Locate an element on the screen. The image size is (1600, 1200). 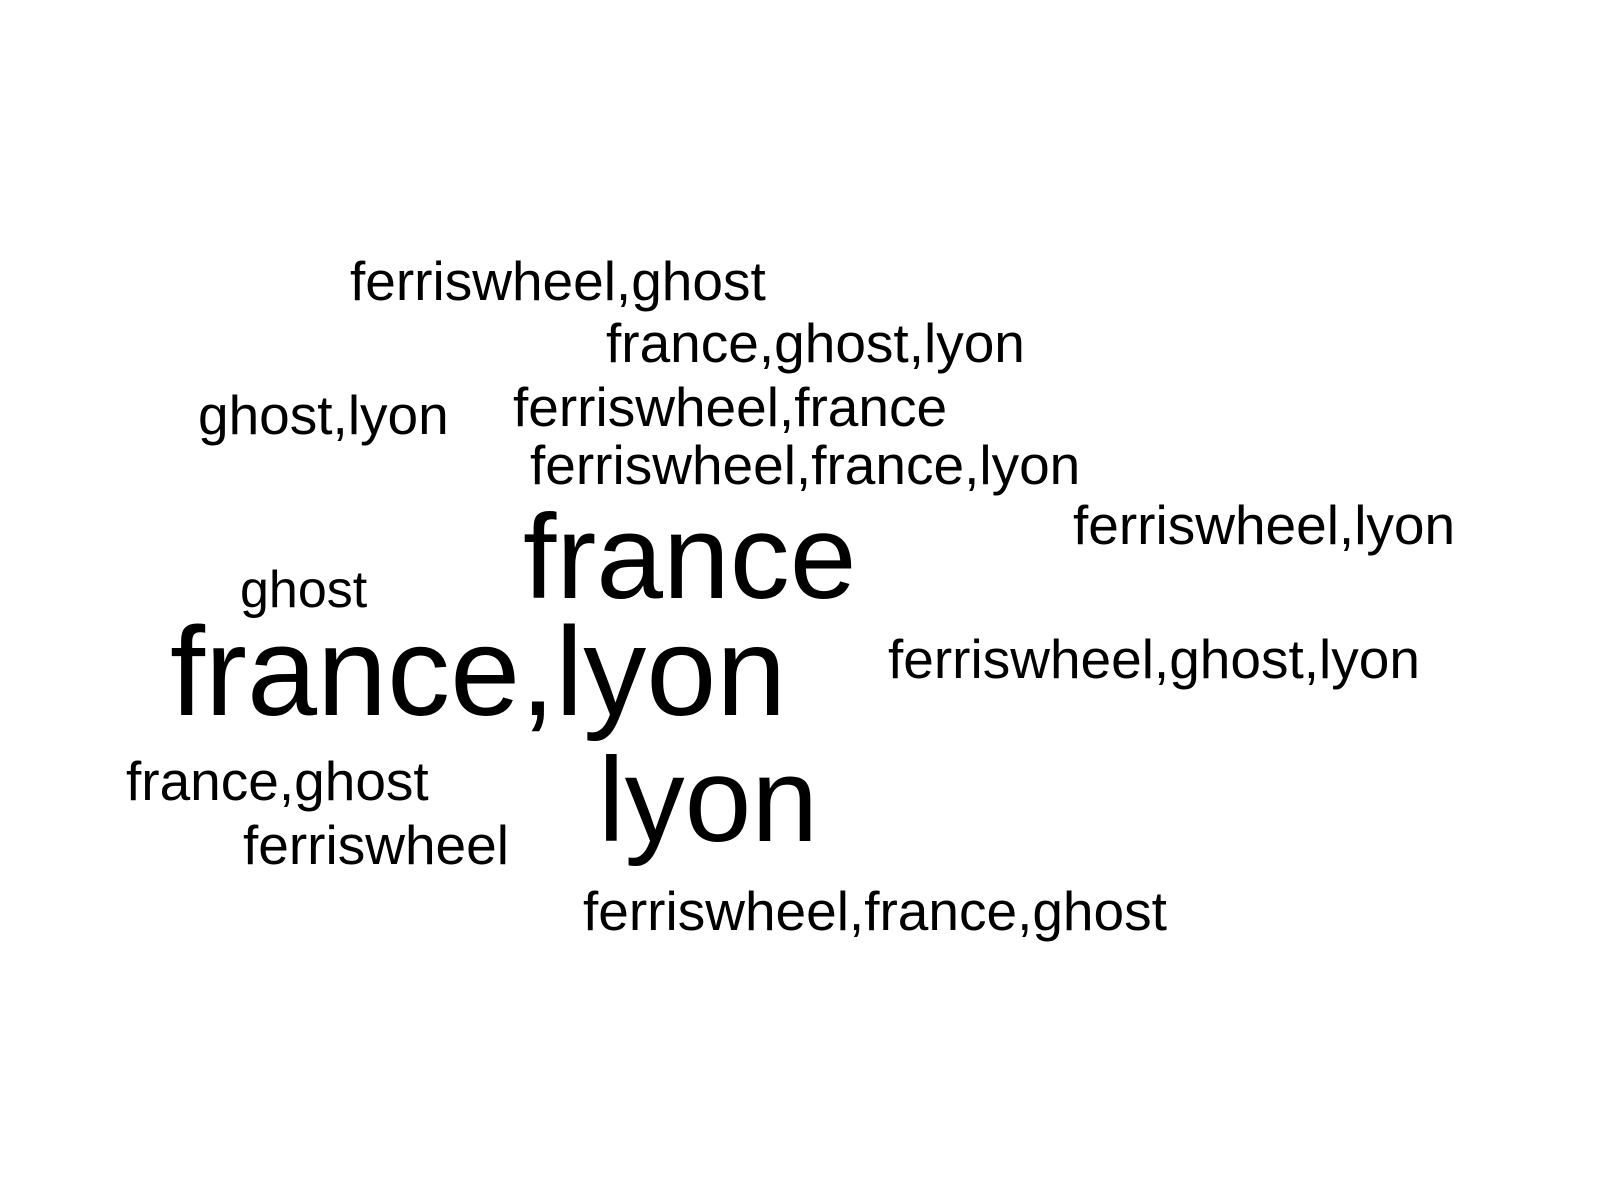
word-lyon: lyon is located at coordinates (708, 800).